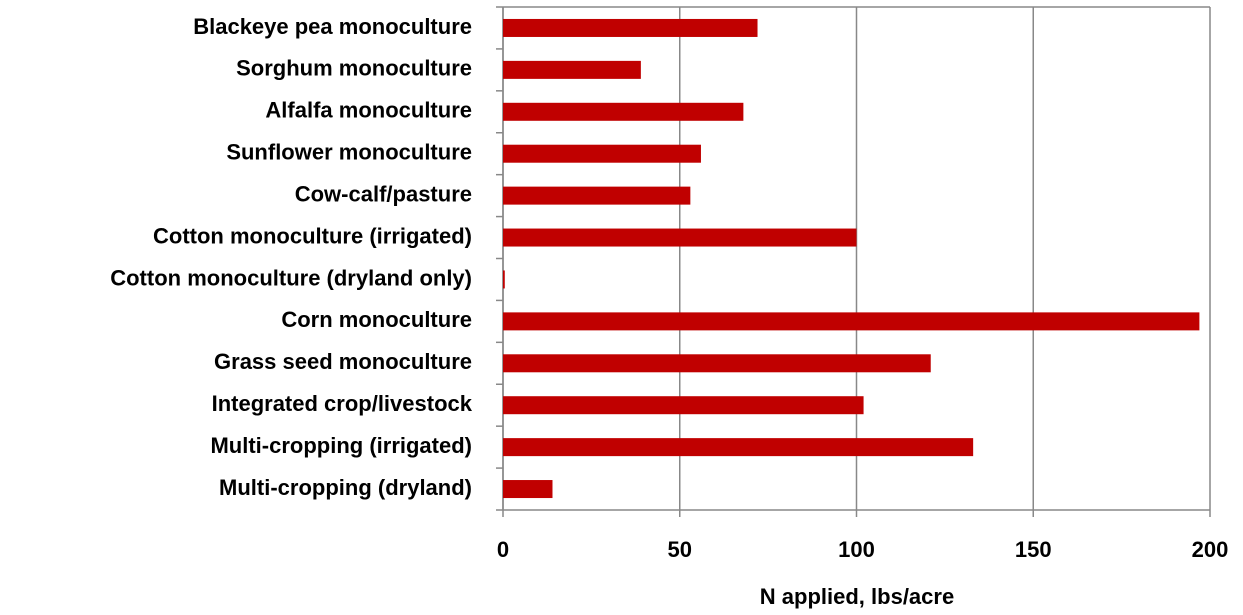  Describe the element at coordinates (368, 110) in the screenshot. I see `y-tick-label: Alfalfa monoculture` at that location.